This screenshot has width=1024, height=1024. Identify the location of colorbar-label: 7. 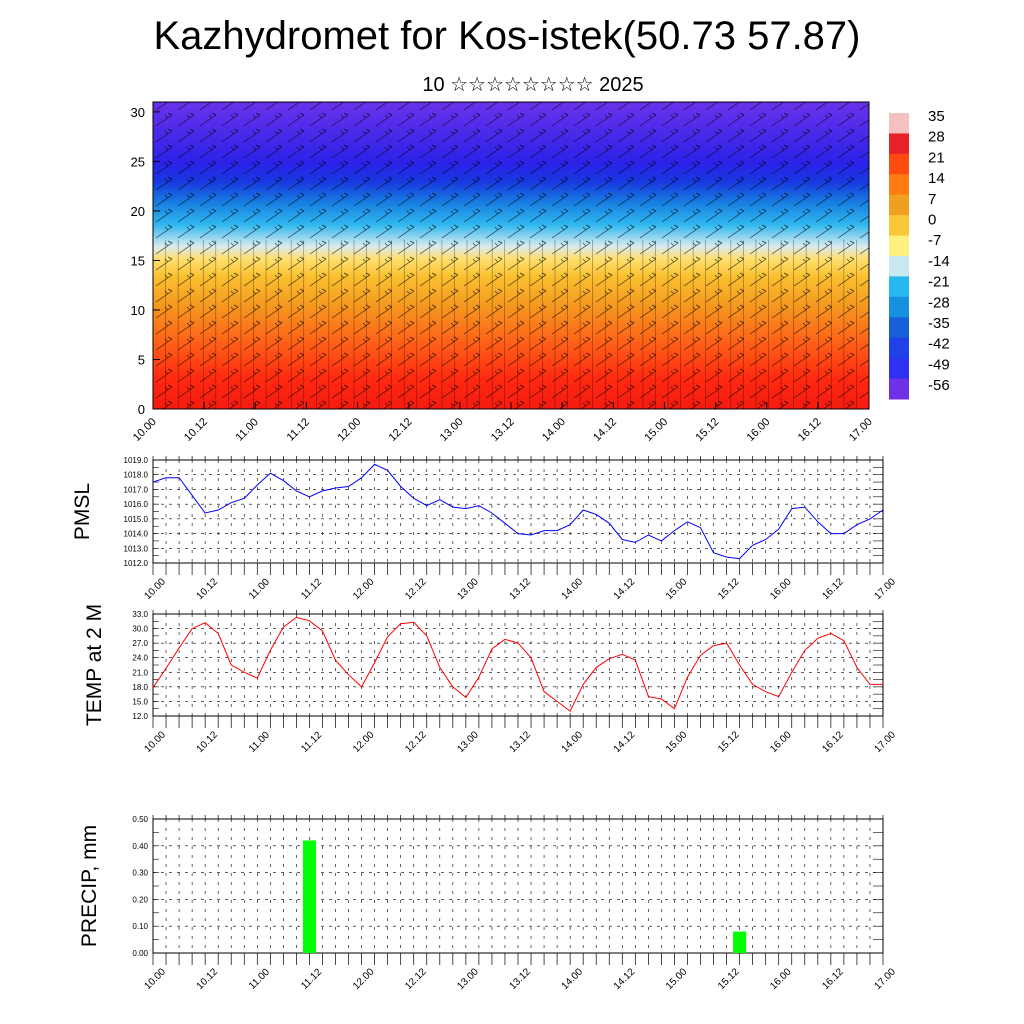
(932, 199).